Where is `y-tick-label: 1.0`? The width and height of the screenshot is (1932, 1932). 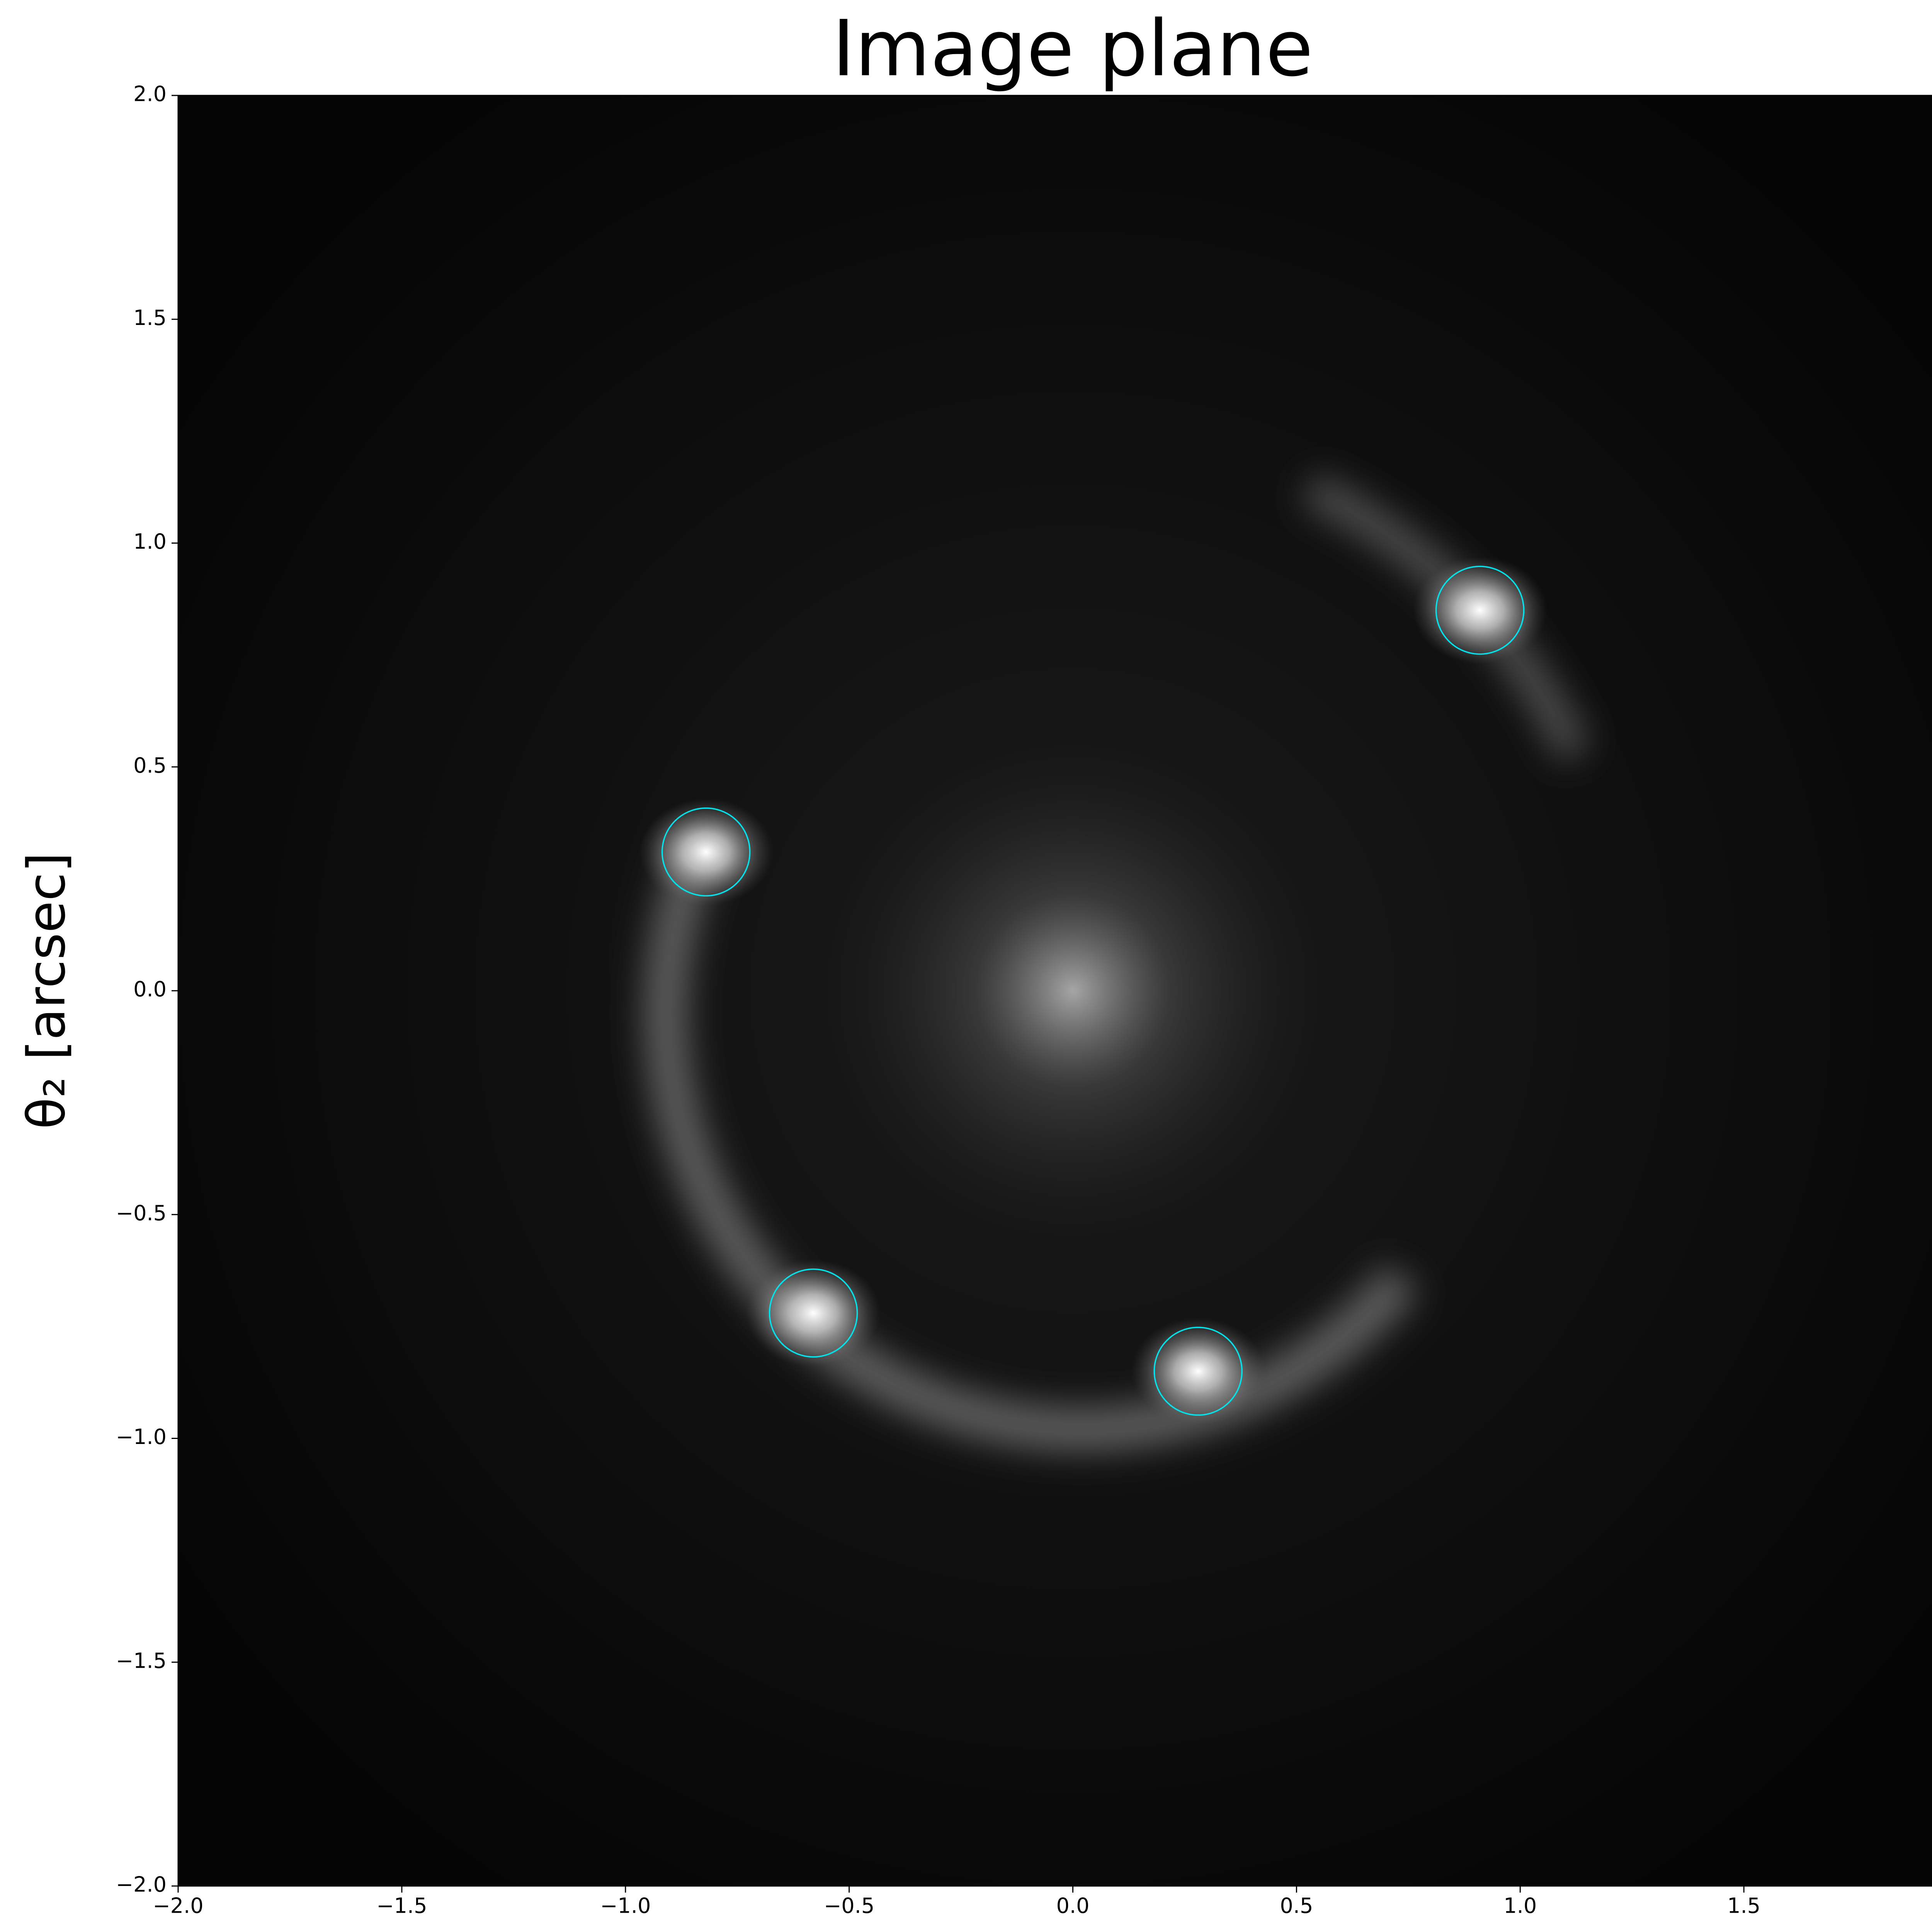
y-tick-label: 1.0 is located at coordinates (150, 542).